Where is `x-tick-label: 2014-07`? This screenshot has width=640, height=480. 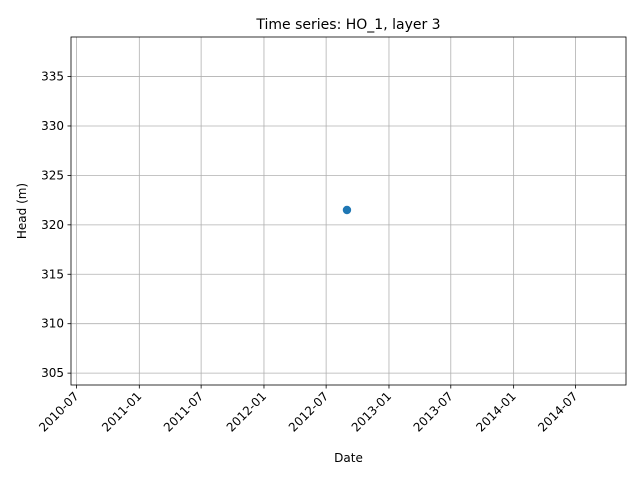
x-tick-label: 2014-07 is located at coordinates (557, 411).